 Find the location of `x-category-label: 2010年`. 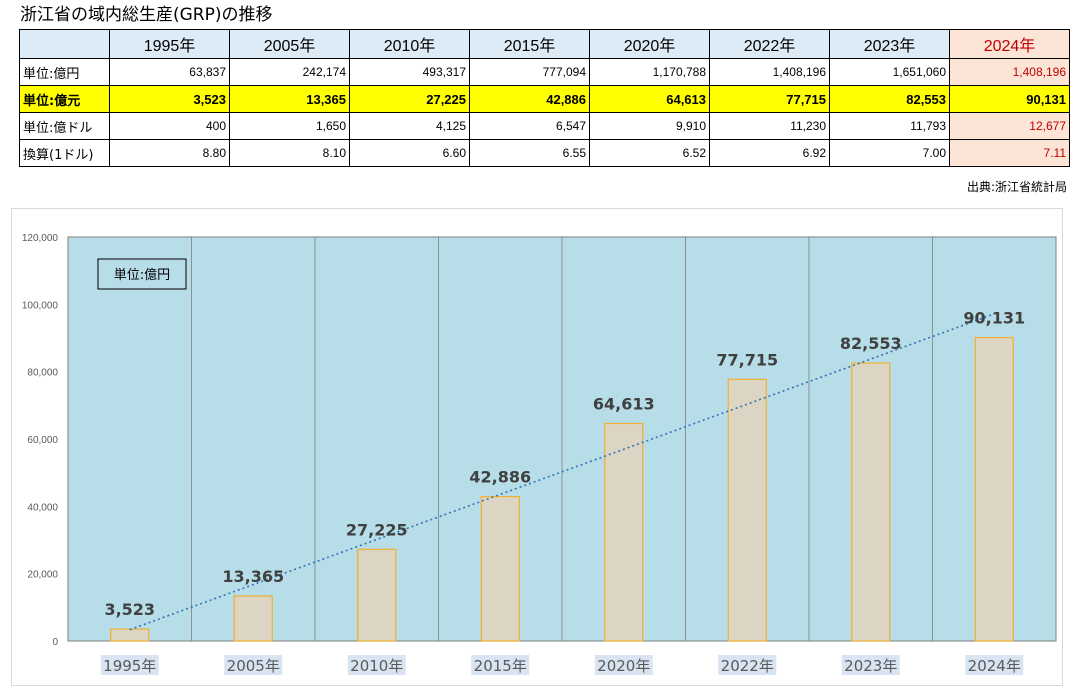

x-category-label: 2010年 is located at coordinates (376, 666).